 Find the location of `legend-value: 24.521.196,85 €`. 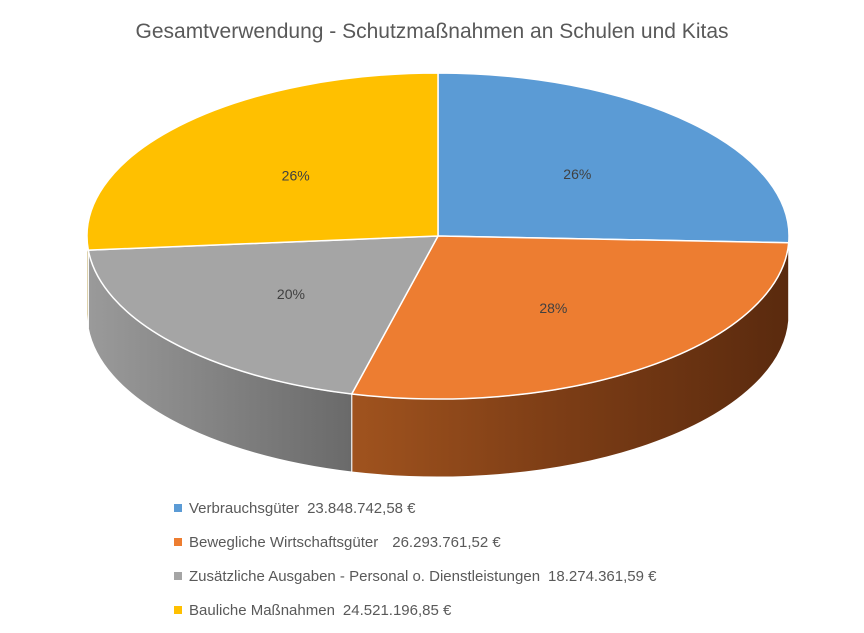

legend-value: 24.521.196,85 € is located at coordinates (397, 610).